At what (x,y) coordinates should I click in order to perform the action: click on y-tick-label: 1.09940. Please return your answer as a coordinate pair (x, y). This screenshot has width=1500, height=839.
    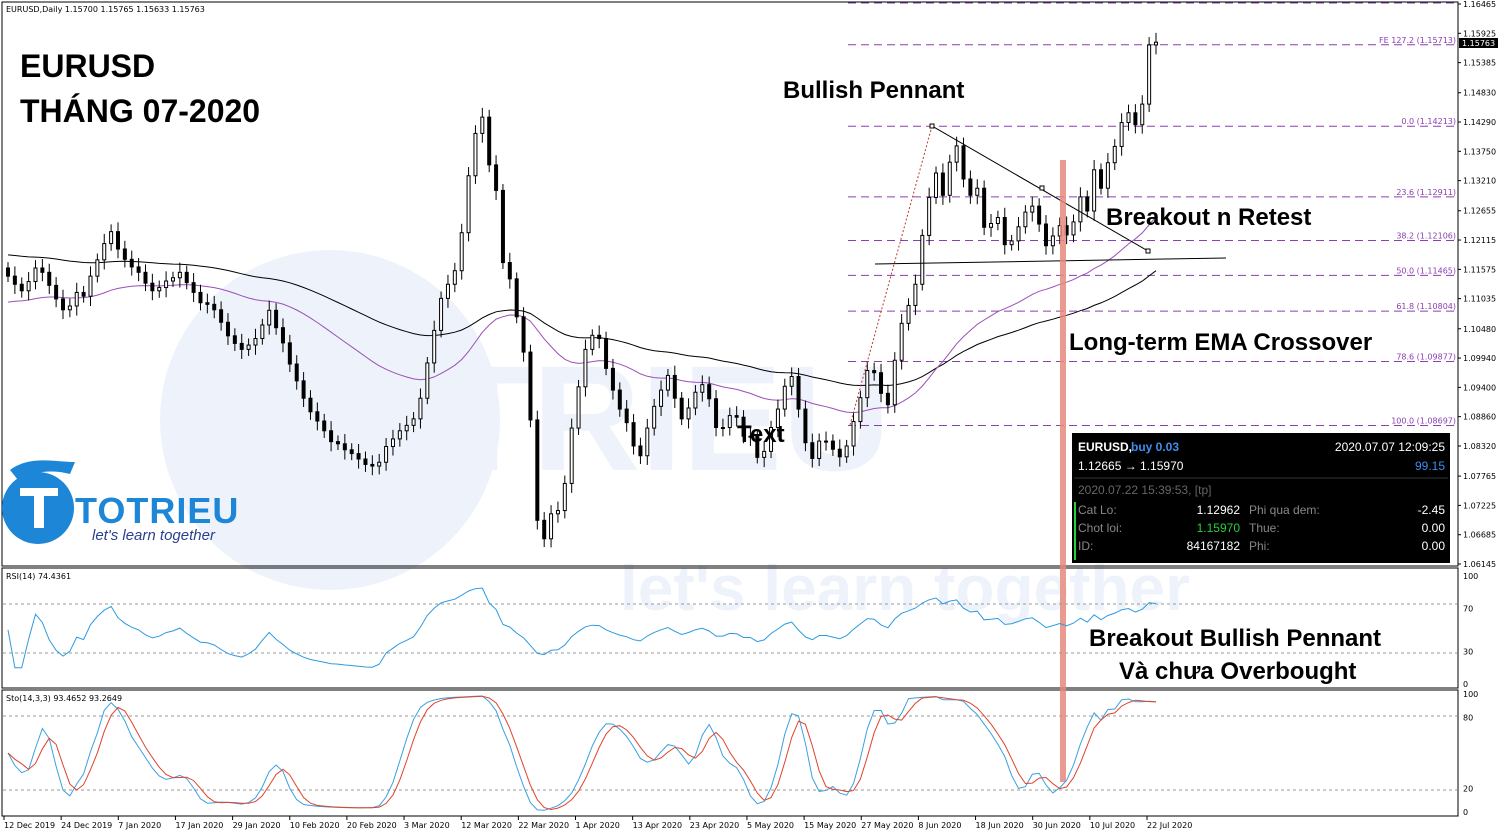
    Looking at the image, I should click on (1479, 358).